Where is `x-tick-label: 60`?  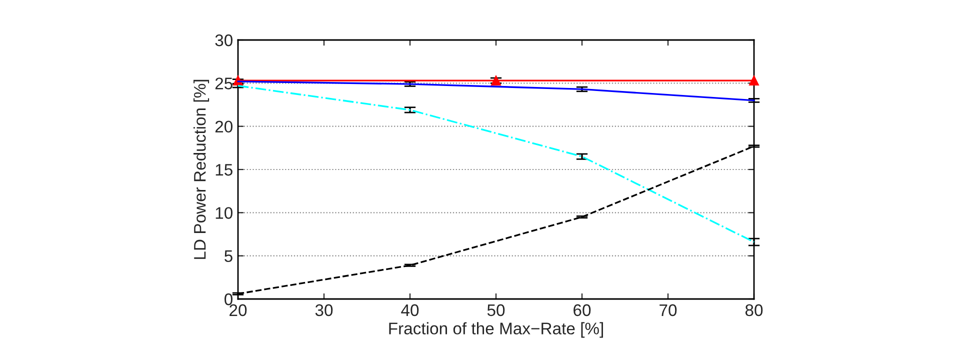 x-tick-label: 60 is located at coordinates (582, 310).